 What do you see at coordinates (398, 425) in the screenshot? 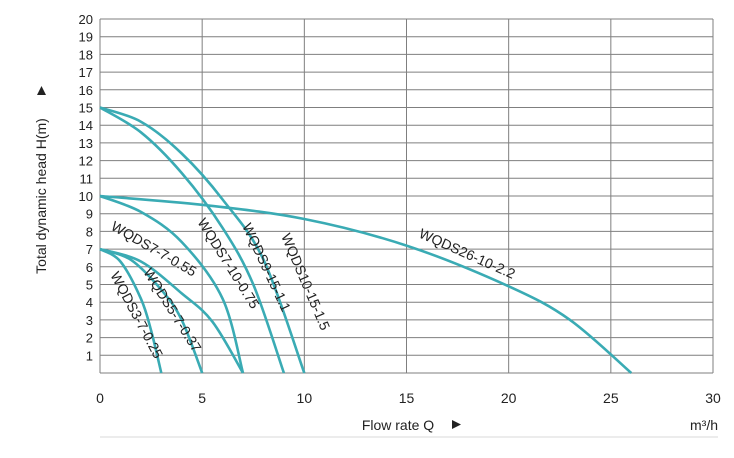
I see `x-axis-title: Flow rate Q` at bounding box center [398, 425].